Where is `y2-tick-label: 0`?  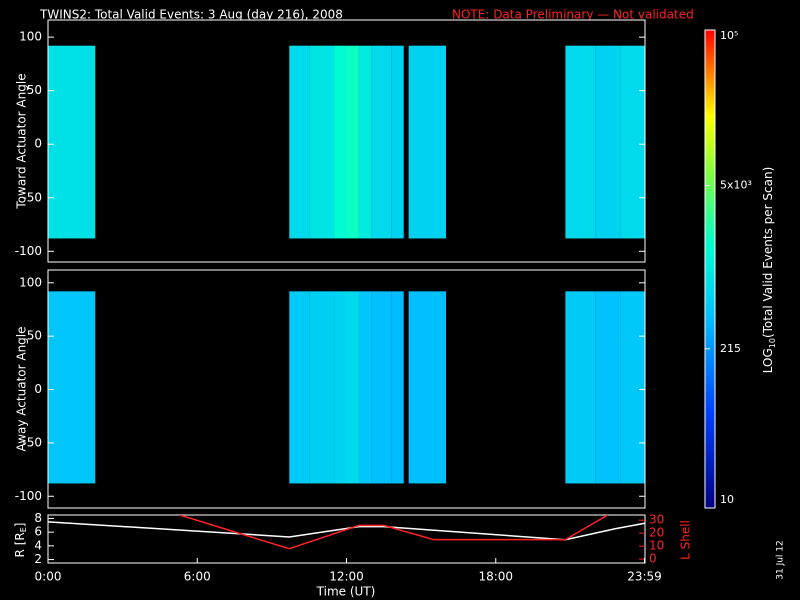 y2-tick-label: 0 is located at coordinates (653, 559).